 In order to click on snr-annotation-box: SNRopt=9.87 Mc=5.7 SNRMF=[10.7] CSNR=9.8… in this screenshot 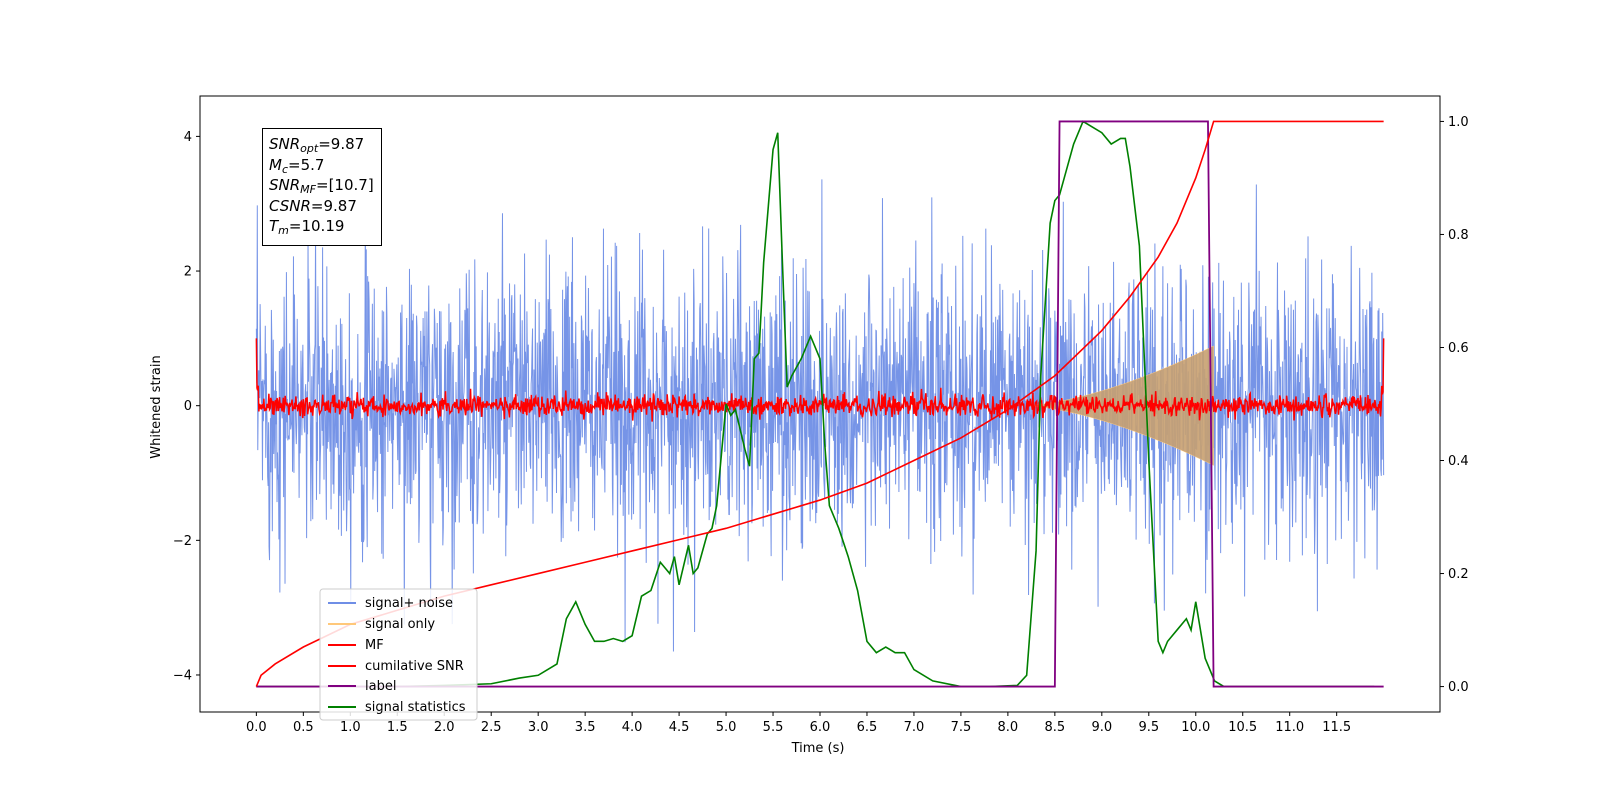, I will do `click(322, 187)`.